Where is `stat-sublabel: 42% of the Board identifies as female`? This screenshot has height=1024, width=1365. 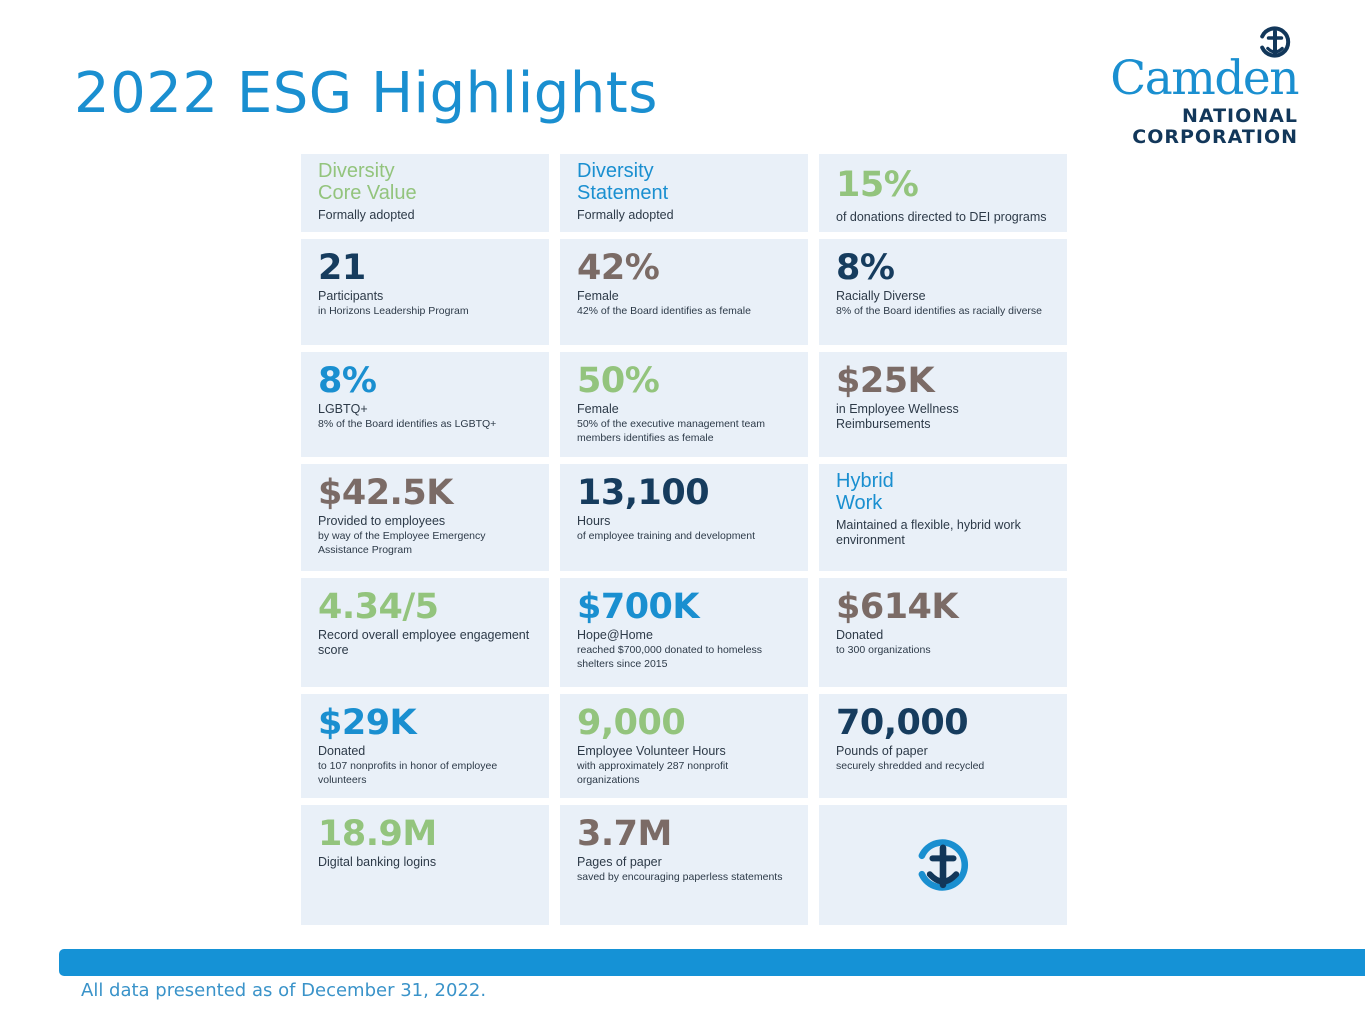
stat-sublabel: 42% of the Board identifies as female is located at coordinates (664, 311).